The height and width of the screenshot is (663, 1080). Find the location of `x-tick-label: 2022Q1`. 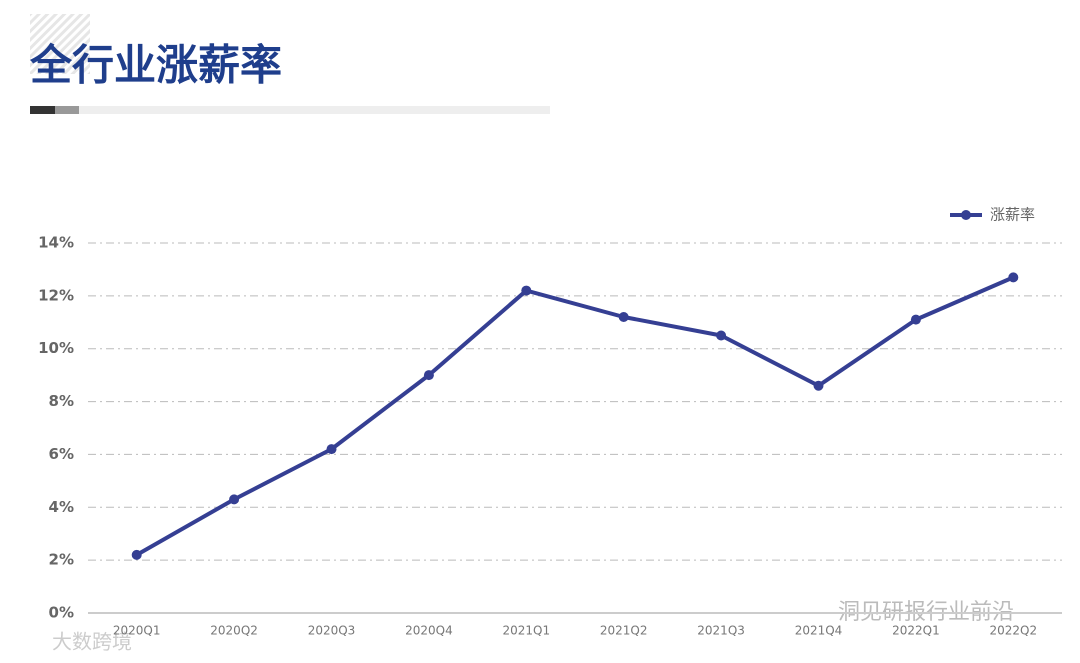

x-tick-label: 2022Q1 is located at coordinates (916, 631).